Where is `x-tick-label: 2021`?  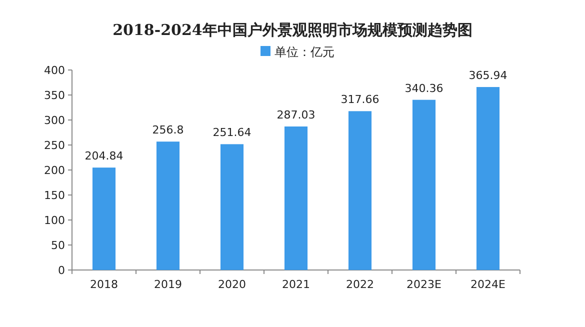
x-tick-label: 2021 is located at coordinates (296, 284).